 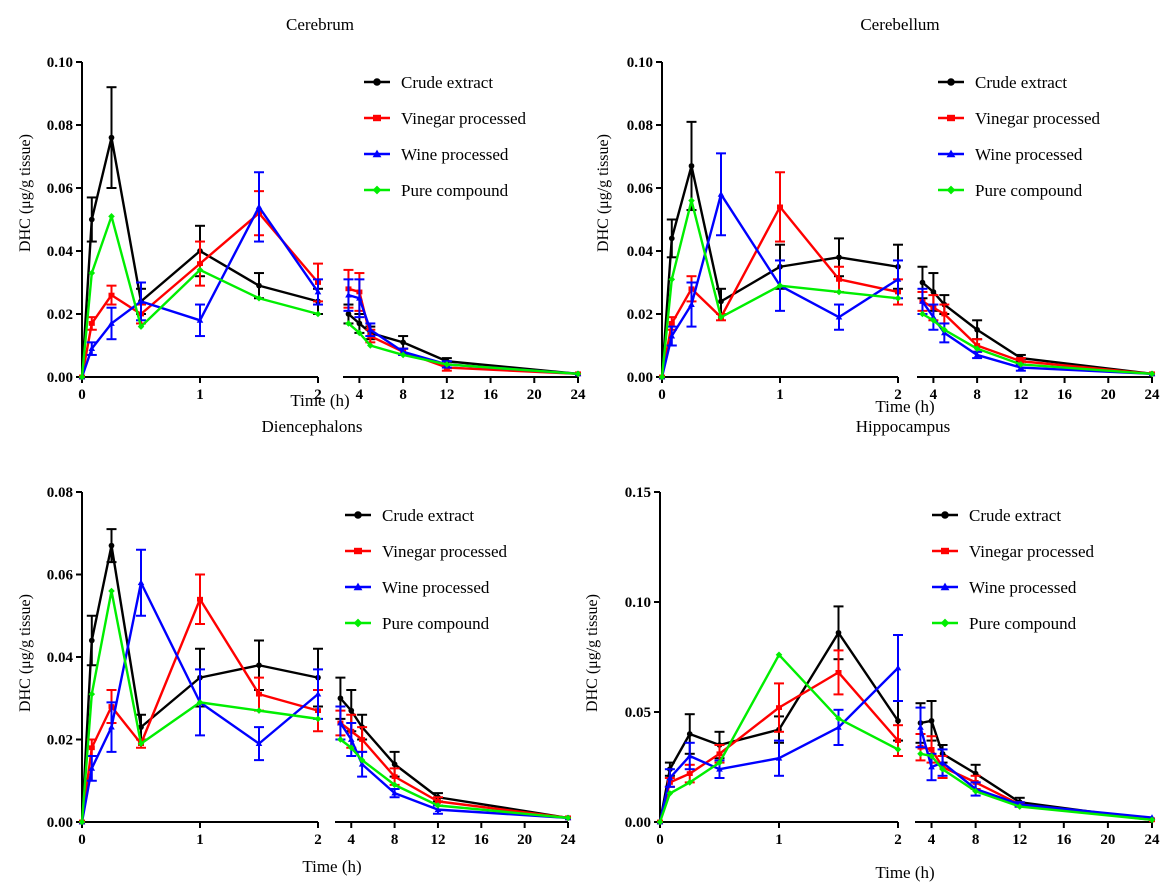 I want to click on series-line-right, so click(x=1036, y=773).